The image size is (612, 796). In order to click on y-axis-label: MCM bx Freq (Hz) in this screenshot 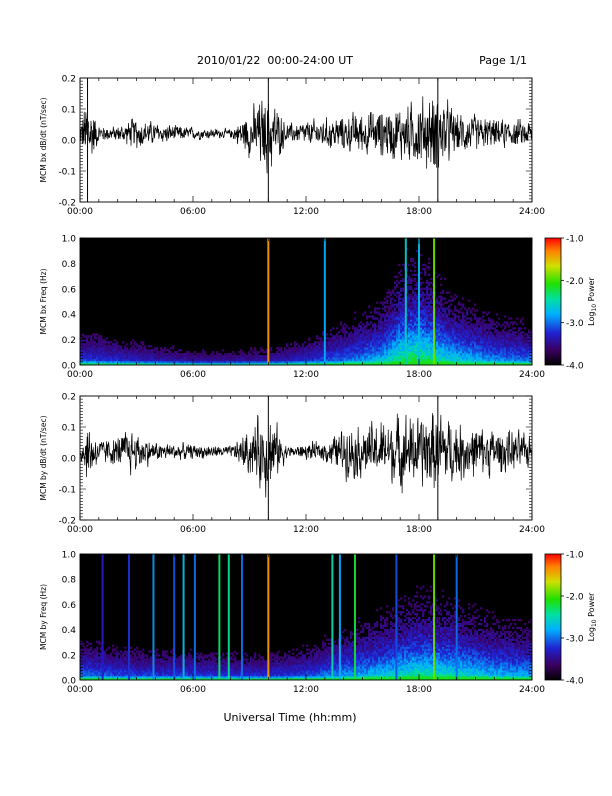, I will do `click(43, 301)`.